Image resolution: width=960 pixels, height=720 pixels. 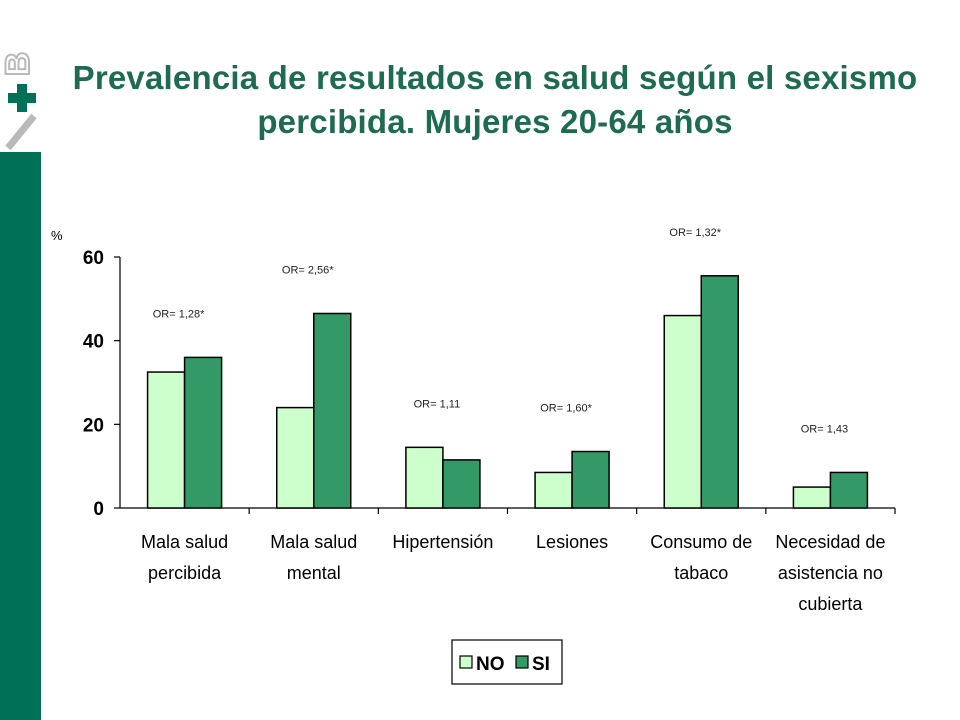 I want to click on category-label: Hipertensión, so click(x=442, y=542).